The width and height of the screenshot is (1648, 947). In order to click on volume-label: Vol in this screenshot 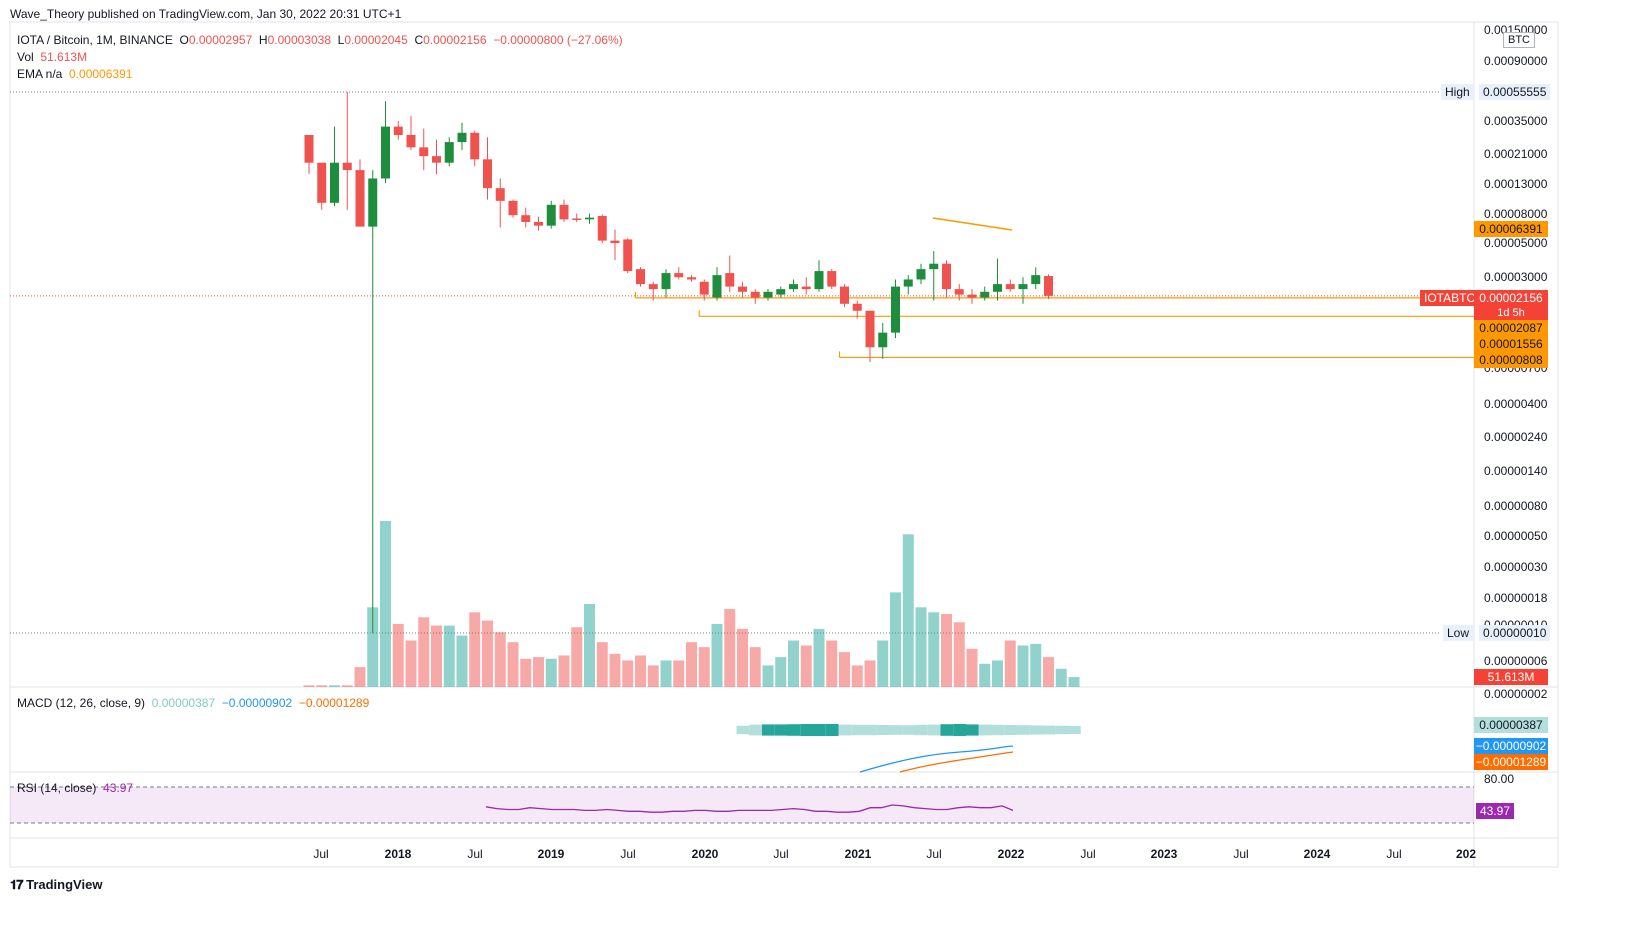, I will do `click(25, 57)`.